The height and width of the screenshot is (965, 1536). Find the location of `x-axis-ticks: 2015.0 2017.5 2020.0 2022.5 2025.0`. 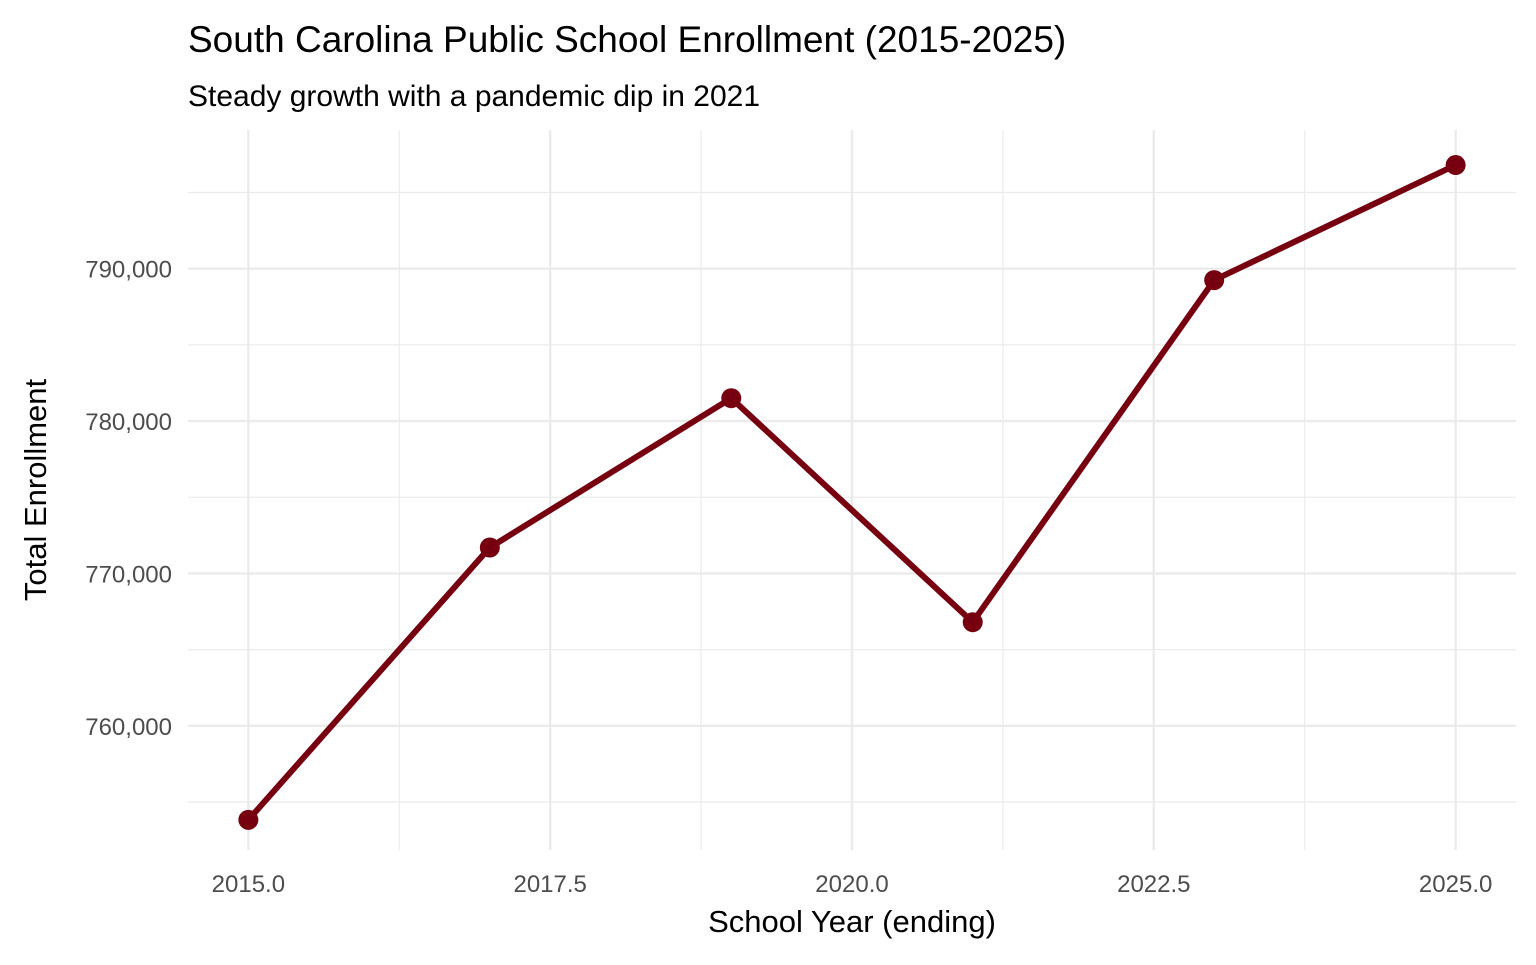

x-axis-ticks: 2015.0 2017.5 2020.0 2022.5 2025.0 is located at coordinates (852, 884).